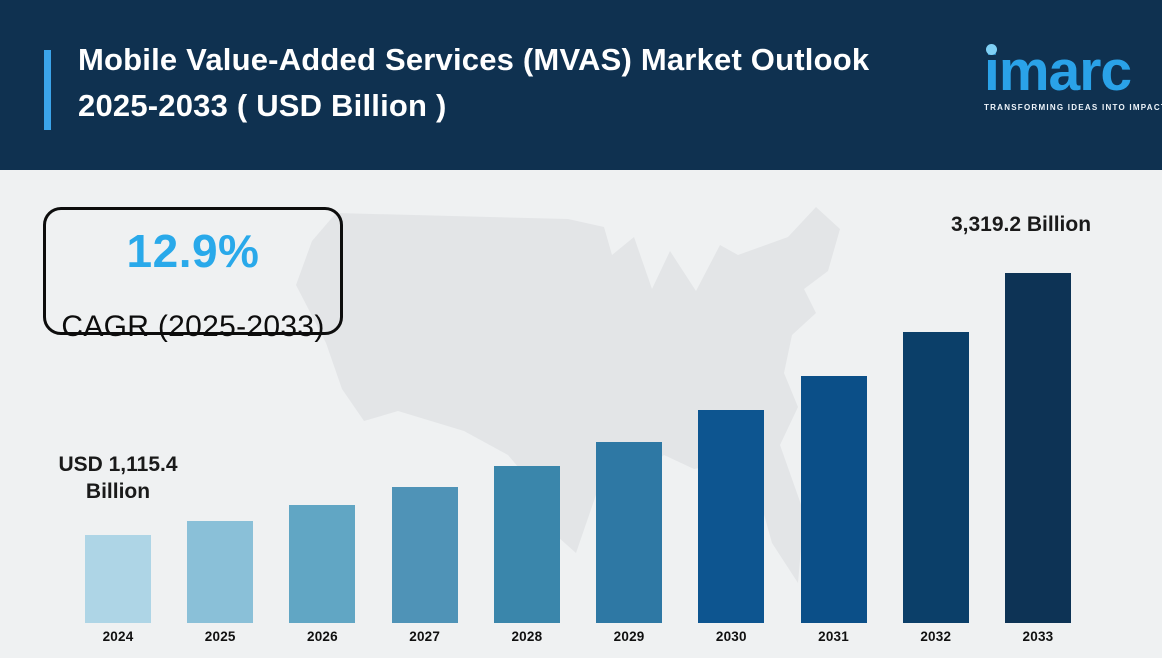  I want to click on cagr-card: 12.9% CAGR (2025-2033), so click(193, 275).